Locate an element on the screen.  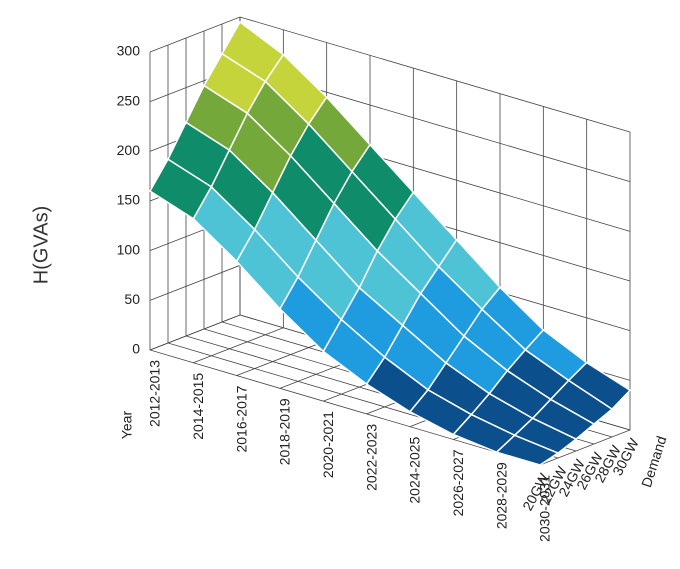
z-tick-label: 0 is located at coordinates (136, 349).